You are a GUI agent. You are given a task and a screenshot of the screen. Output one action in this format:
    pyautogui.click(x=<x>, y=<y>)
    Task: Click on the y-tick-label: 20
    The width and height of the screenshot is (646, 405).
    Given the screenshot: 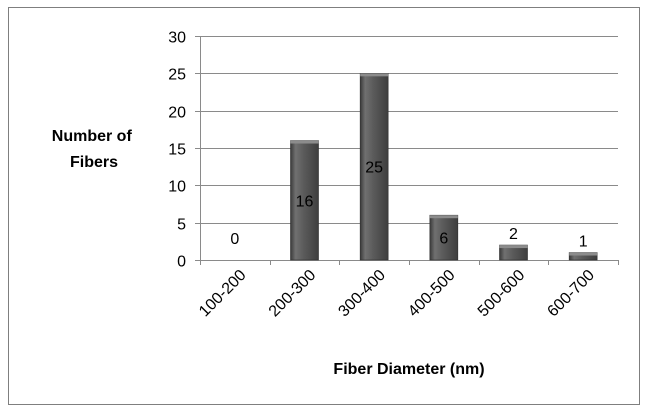 What is the action you would take?
    pyautogui.click(x=177, y=113)
    